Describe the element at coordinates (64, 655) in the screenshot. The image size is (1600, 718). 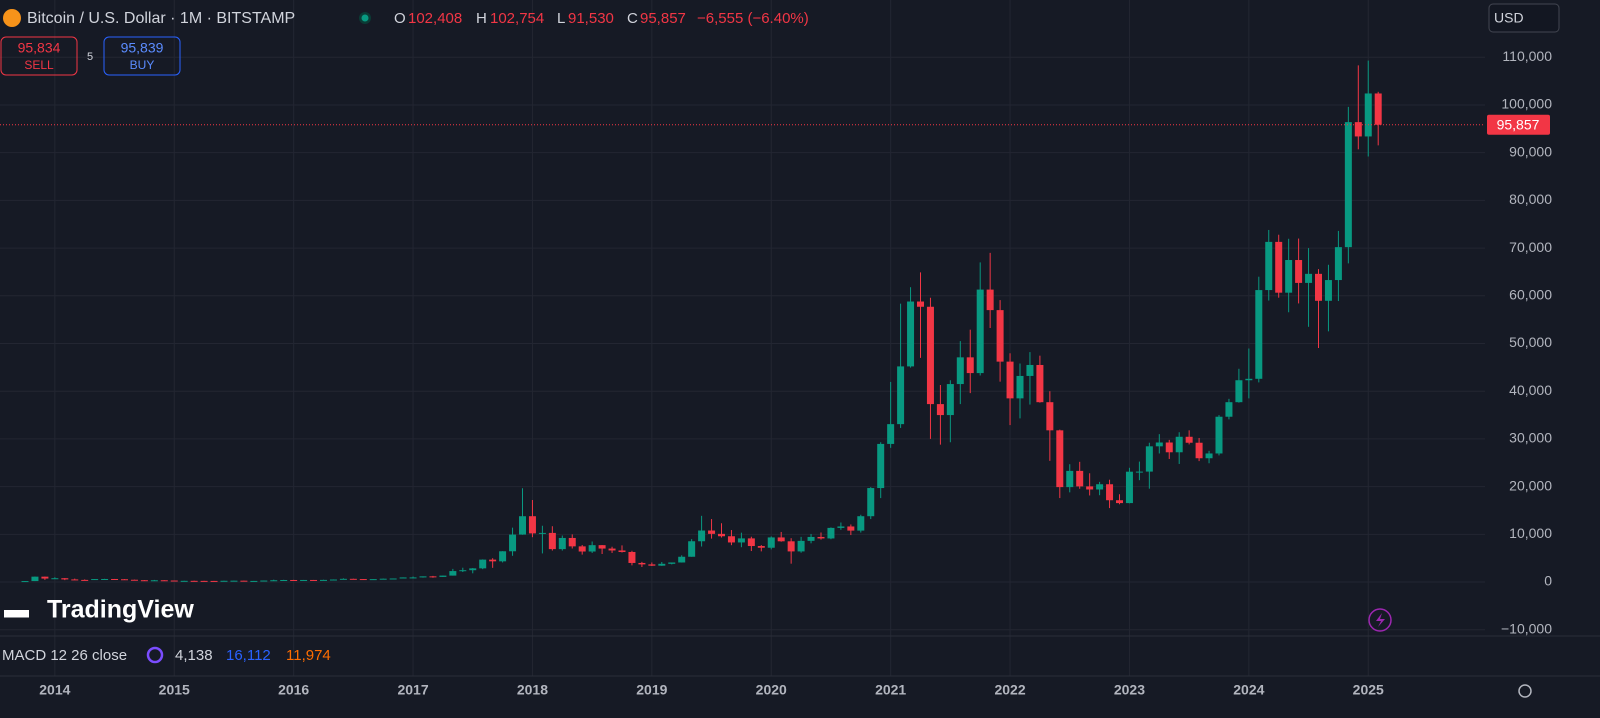
I see `macd-label: MACD 12 26 close` at that location.